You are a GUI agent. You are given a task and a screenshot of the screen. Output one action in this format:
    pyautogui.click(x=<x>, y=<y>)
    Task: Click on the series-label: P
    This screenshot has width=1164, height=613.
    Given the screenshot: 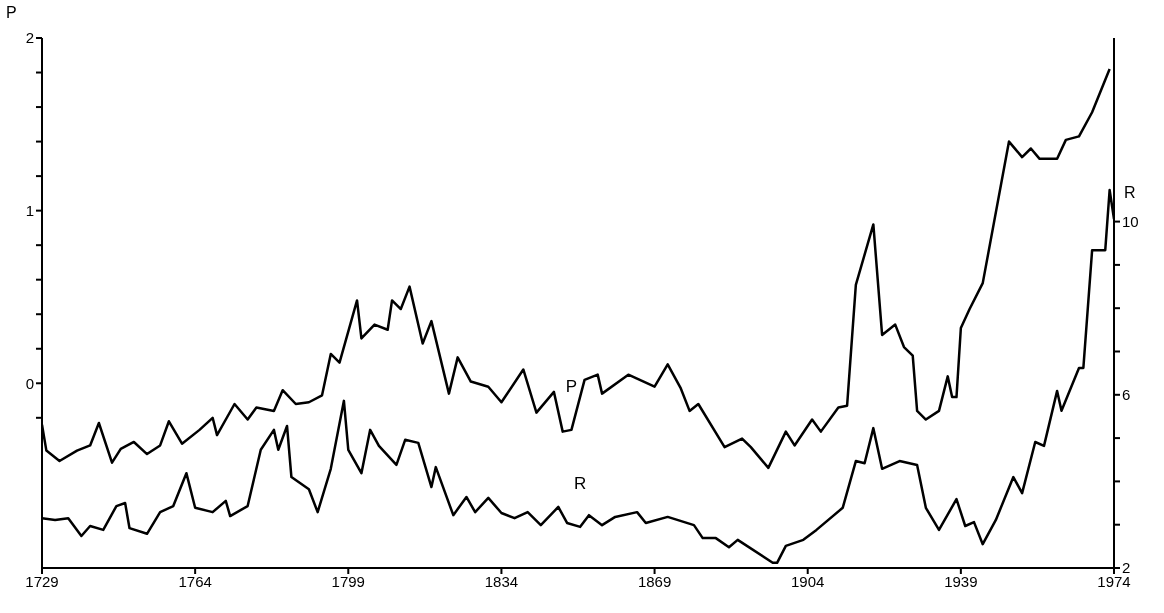 What is the action you would take?
    pyautogui.click(x=571, y=386)
    